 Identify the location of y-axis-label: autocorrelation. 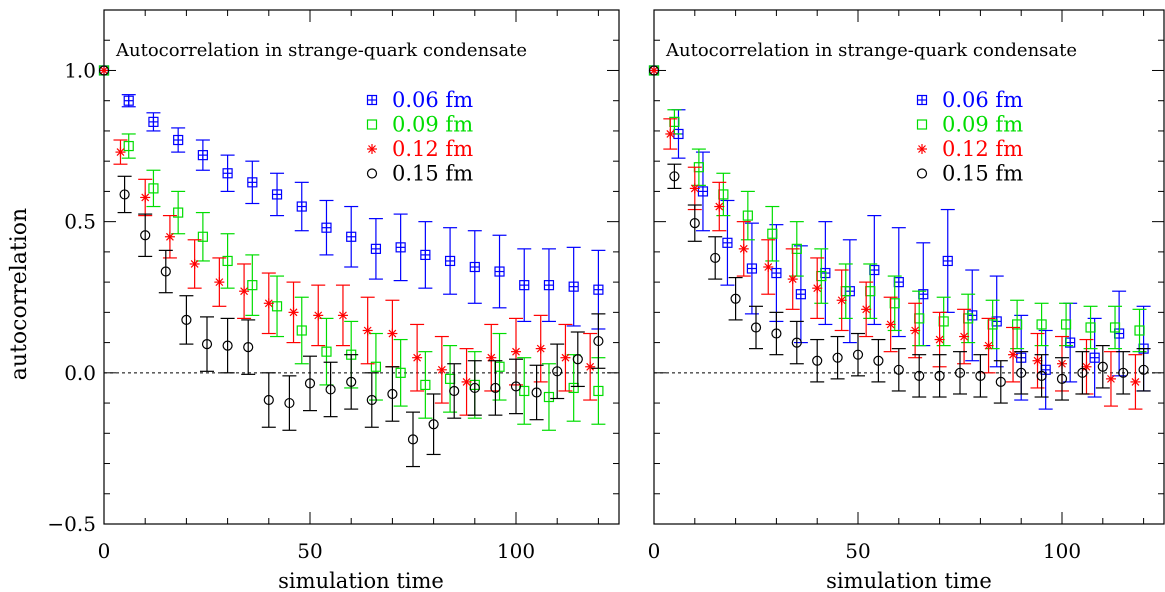
(19, 294).